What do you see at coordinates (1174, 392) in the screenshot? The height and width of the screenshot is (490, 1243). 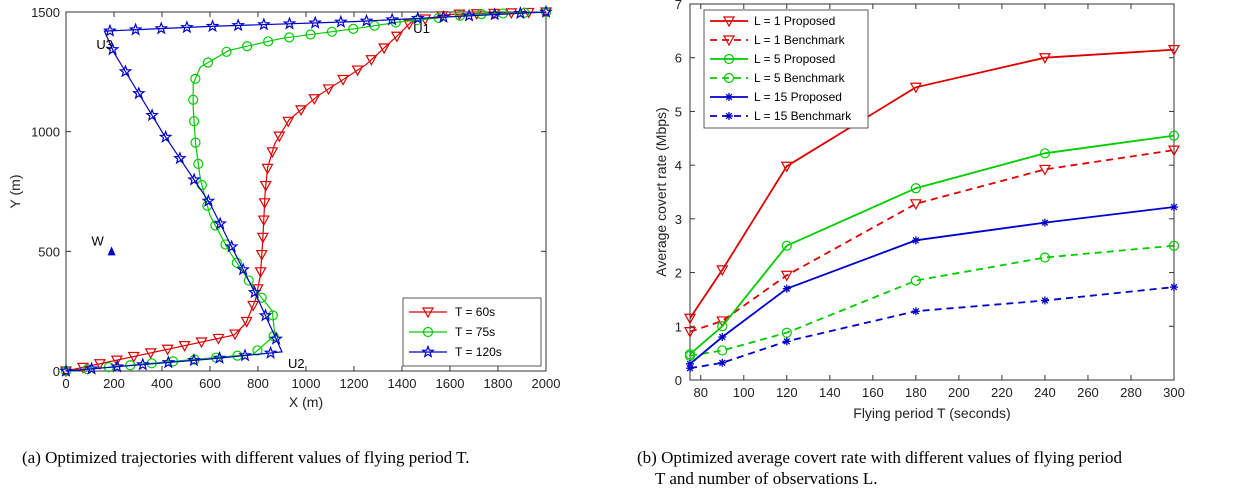 I see `x-tick-label: 300` at bounding box center [1174, 392].